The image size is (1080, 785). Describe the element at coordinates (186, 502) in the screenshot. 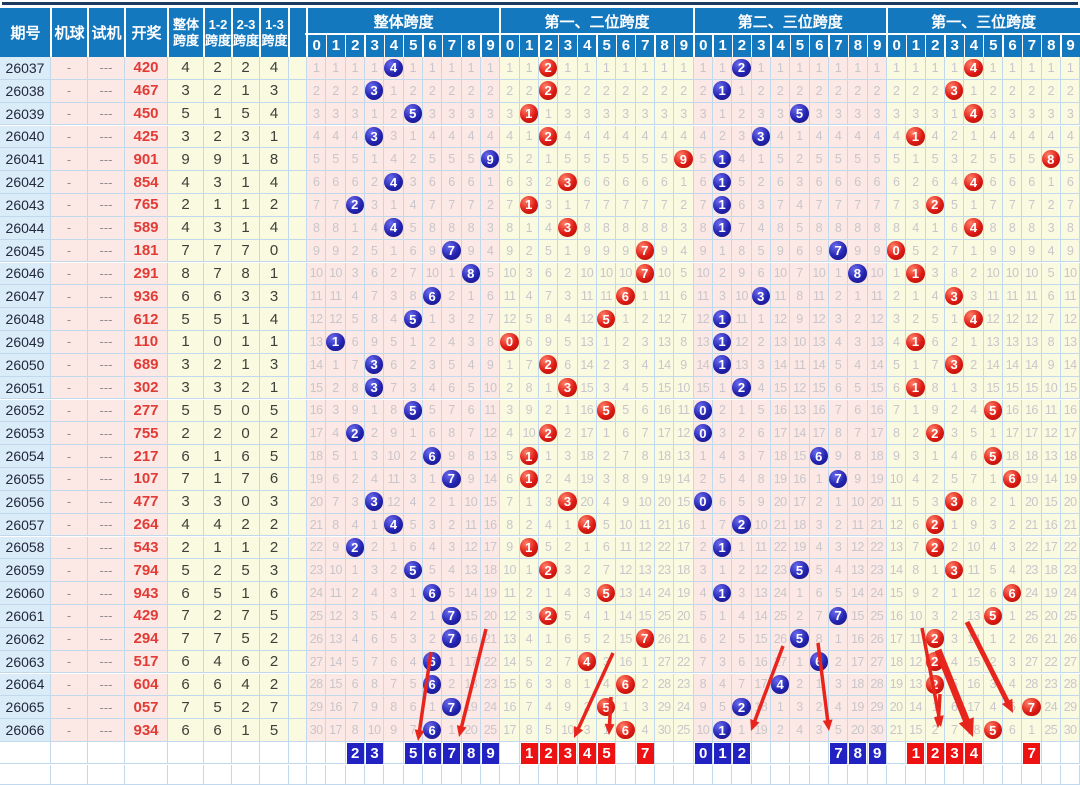

I see `overall-span-cell: 3` at that location.